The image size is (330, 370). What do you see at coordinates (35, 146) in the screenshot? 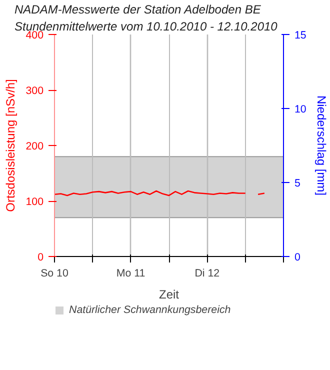
I see `y-tick-label: 200` at bounding box center [35, 146].